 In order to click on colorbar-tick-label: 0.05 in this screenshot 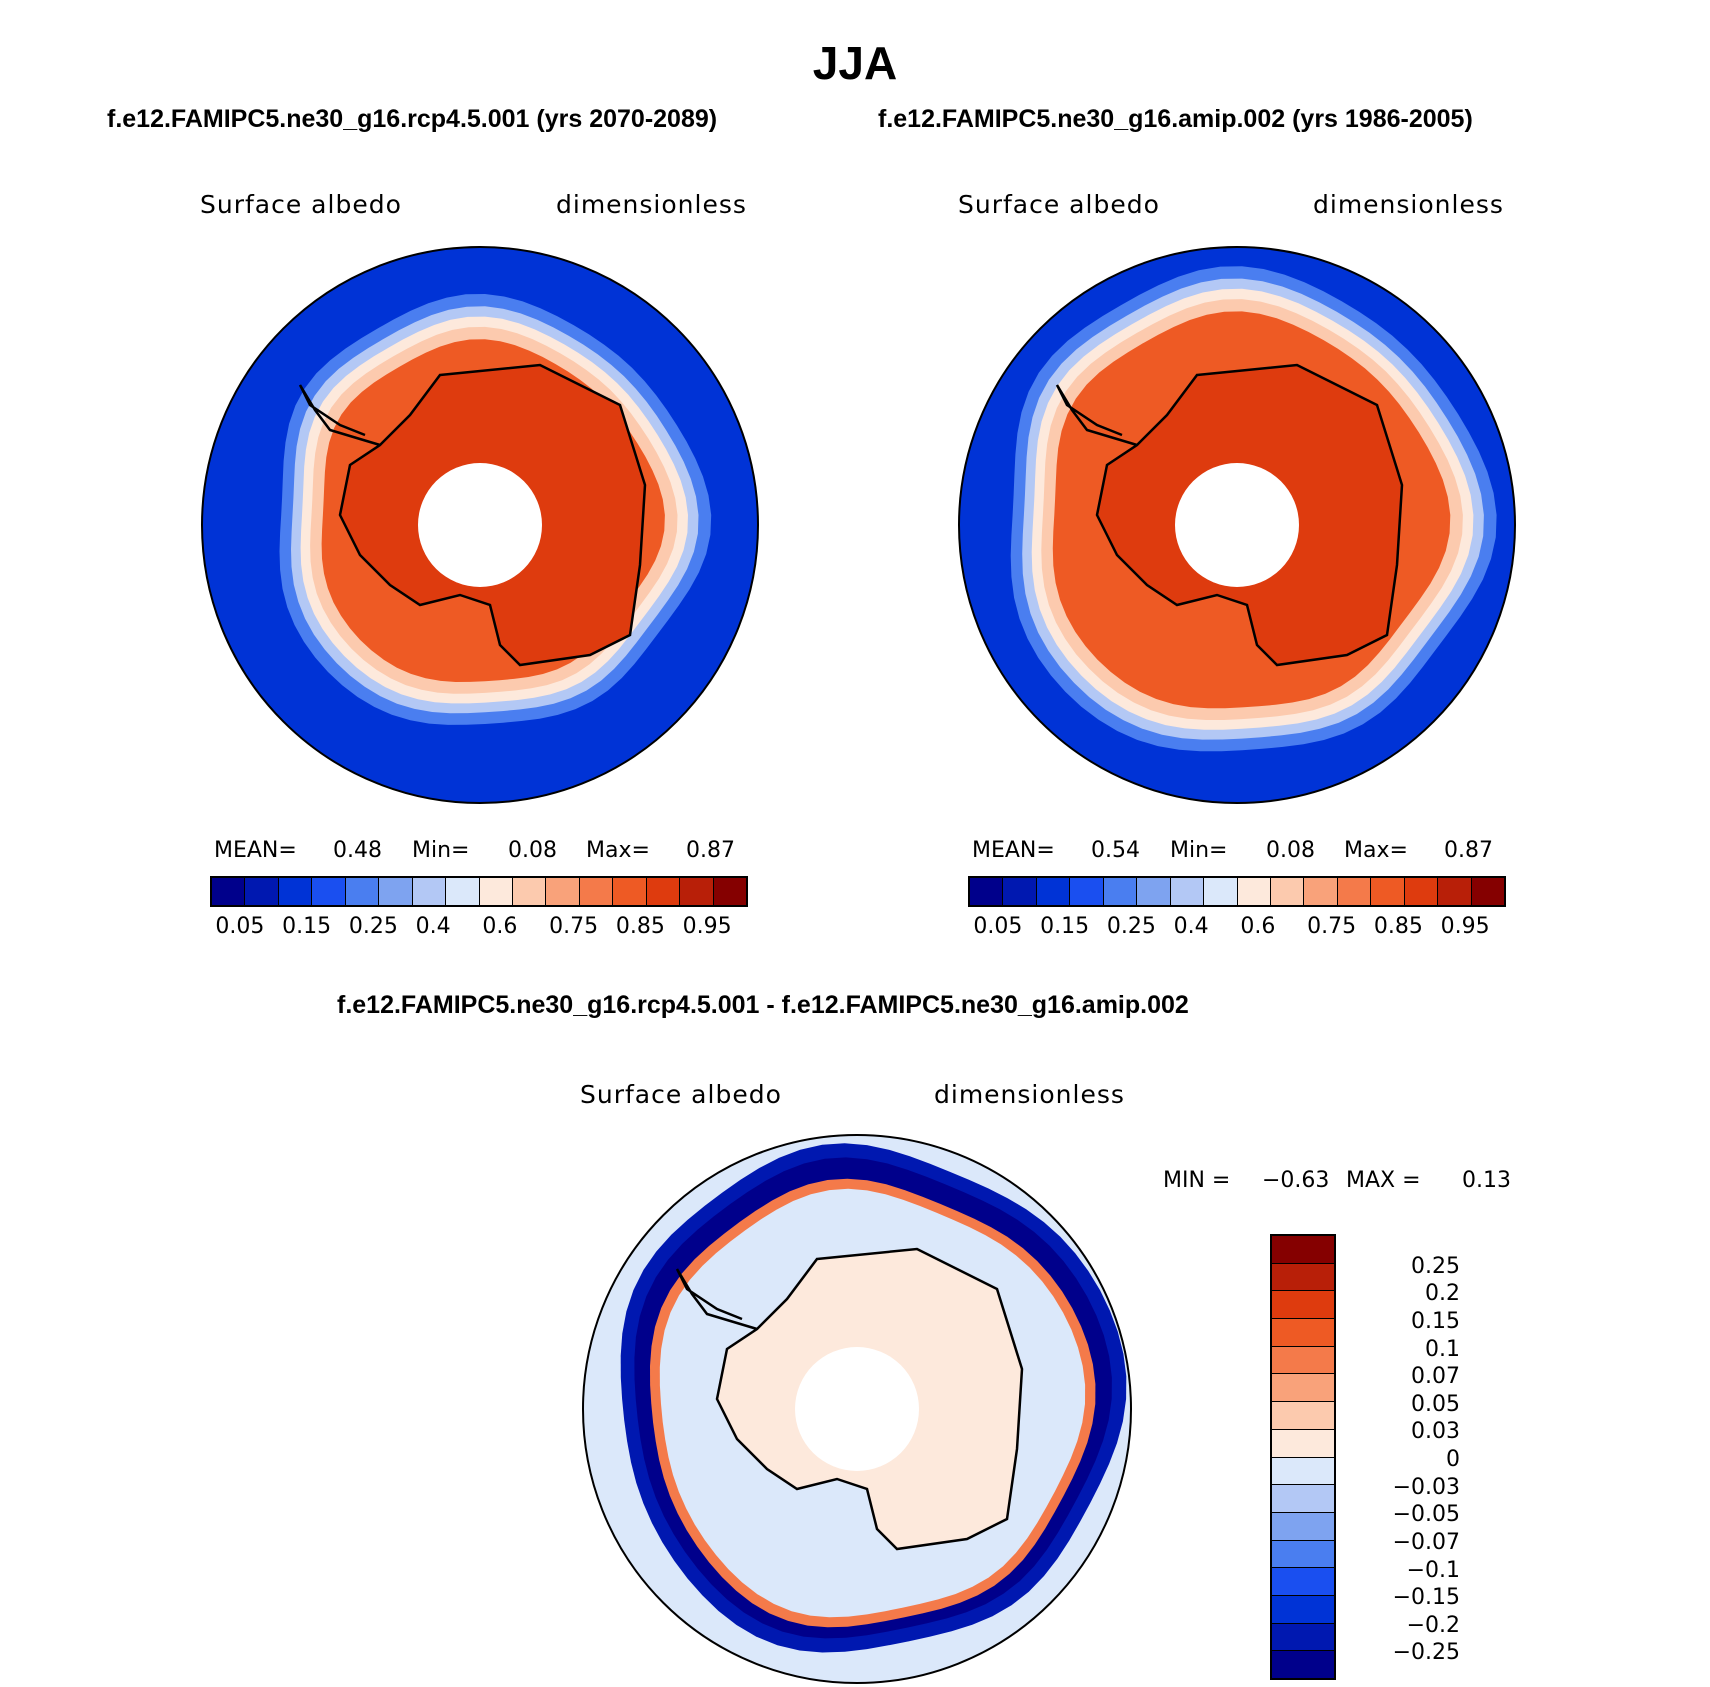, I will do `click(1435, 1404)`.